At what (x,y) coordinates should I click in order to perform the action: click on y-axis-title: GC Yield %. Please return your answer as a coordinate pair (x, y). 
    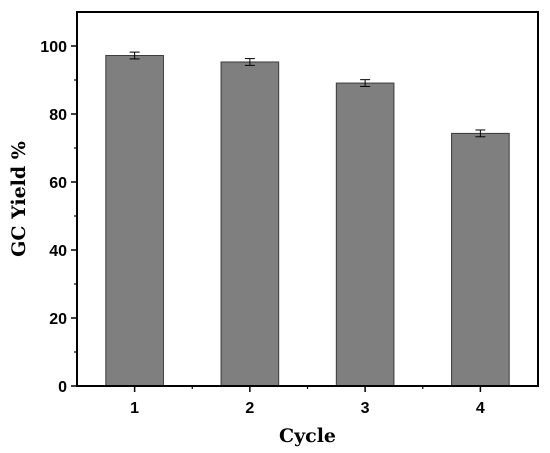
    Looking at the image, I should click on (19, 199).